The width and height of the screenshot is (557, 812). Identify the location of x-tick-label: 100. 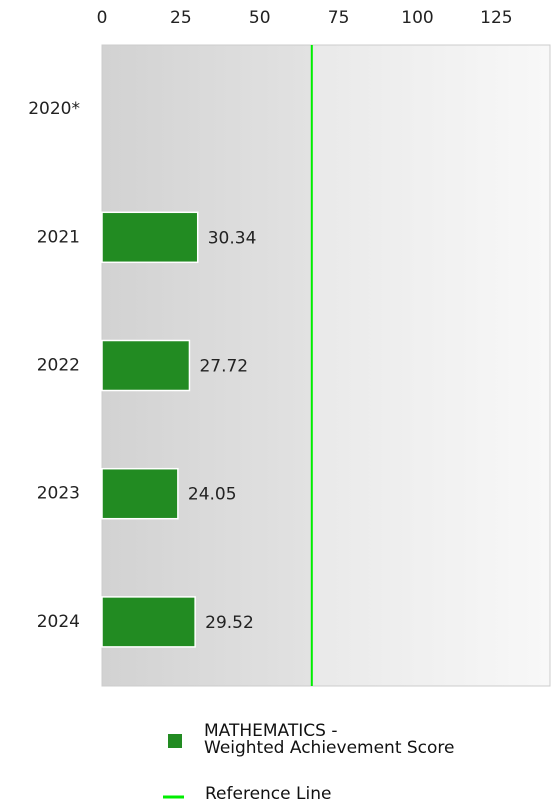
(417, 18).